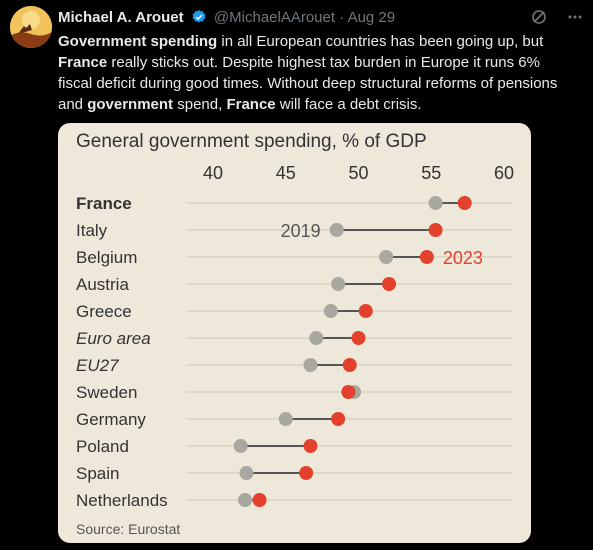  I want to click on author-name: Michael A. Arouet, so click(121, 17).